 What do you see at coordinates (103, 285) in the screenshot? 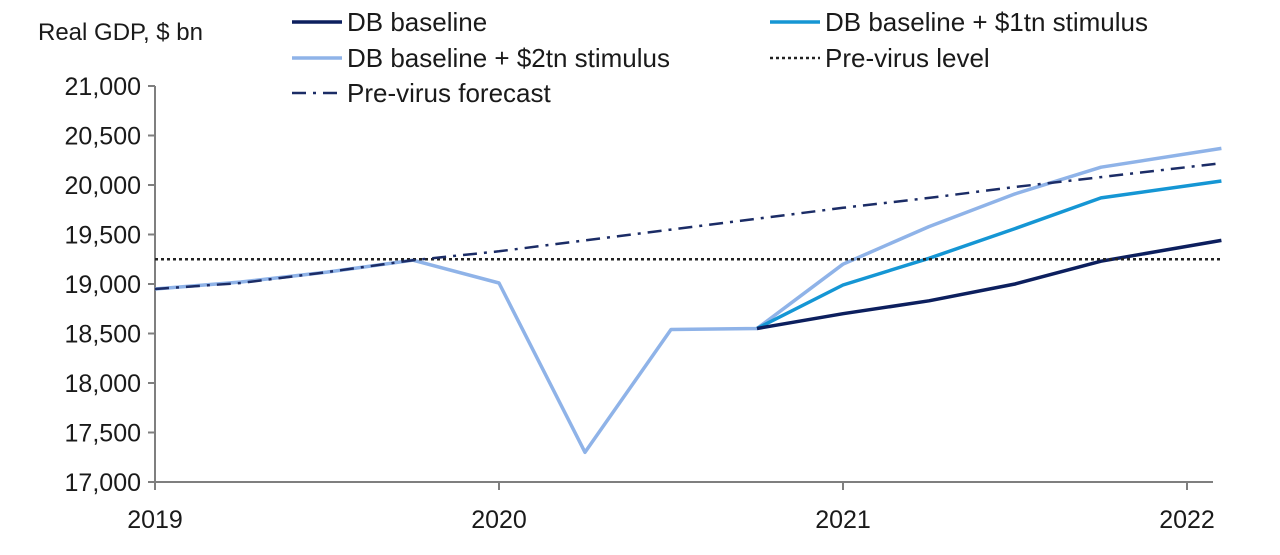
I see `y-tick-label: 19,000` at bounding box center [103, 285].